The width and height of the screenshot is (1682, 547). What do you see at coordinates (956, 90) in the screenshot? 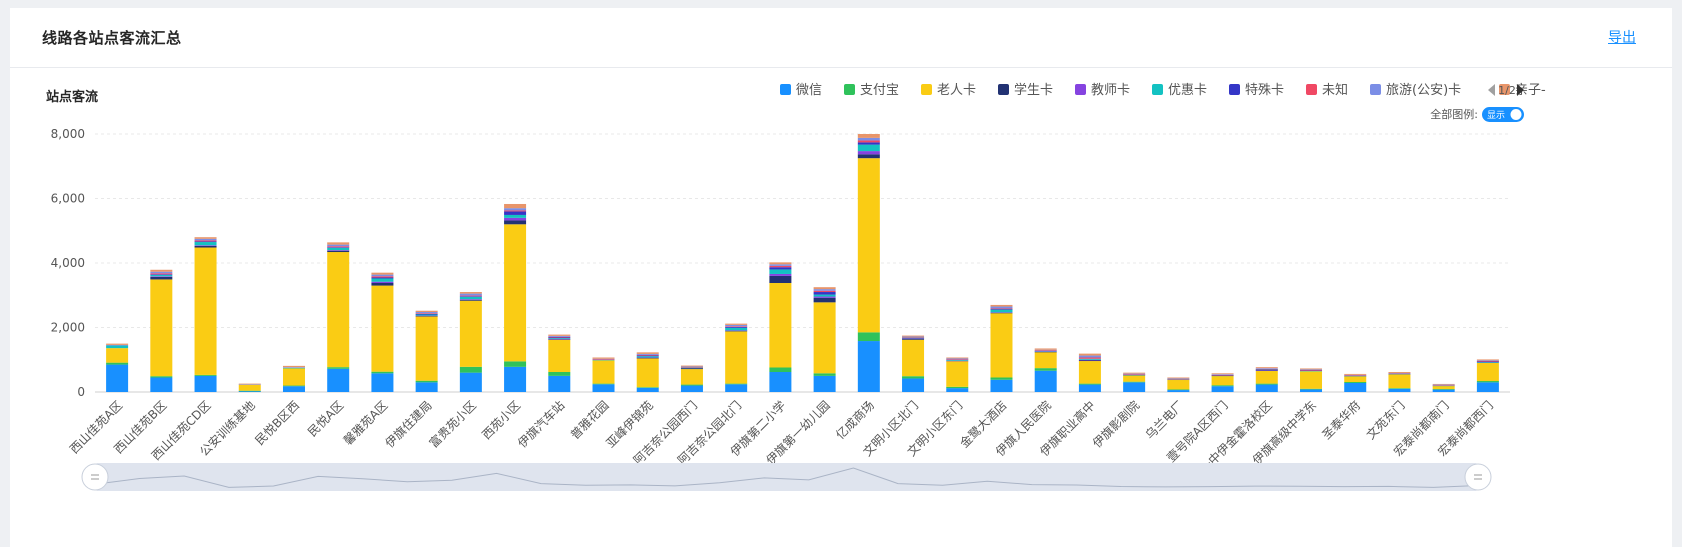
I see `legend-item-label: 老人卡` at bounding box center [956, 90].